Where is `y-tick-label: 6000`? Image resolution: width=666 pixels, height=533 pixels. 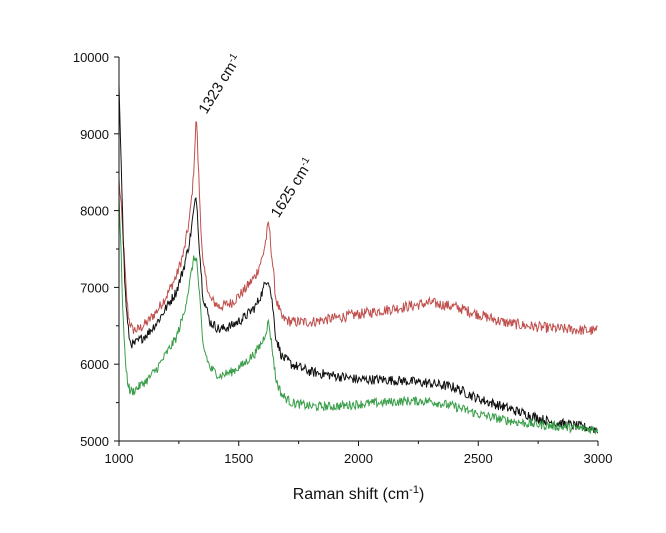 y-tick-label: 6000 is located at coordinates (94, 364).